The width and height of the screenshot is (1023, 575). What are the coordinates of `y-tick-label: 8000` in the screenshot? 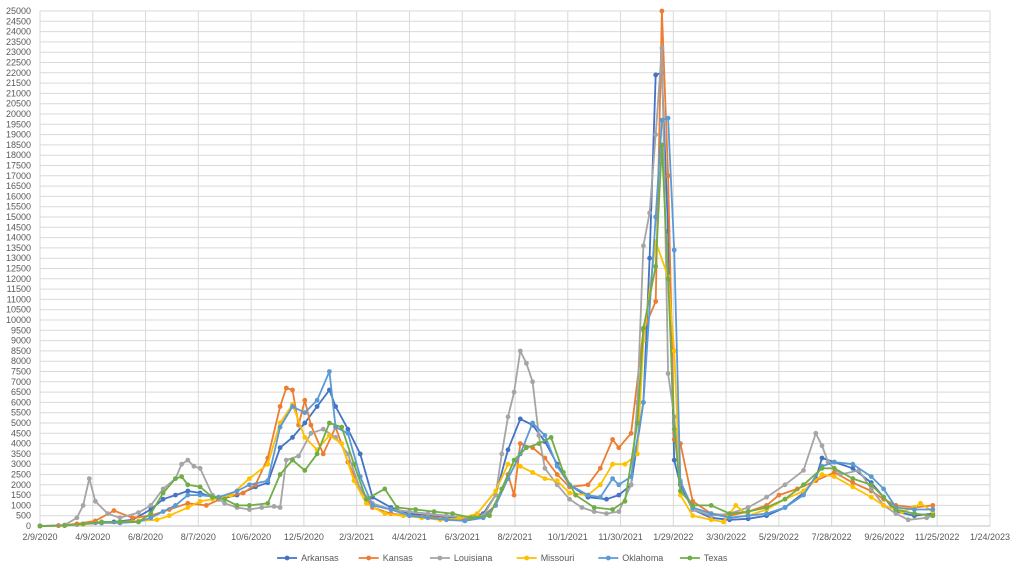 It's located at (21, 361).